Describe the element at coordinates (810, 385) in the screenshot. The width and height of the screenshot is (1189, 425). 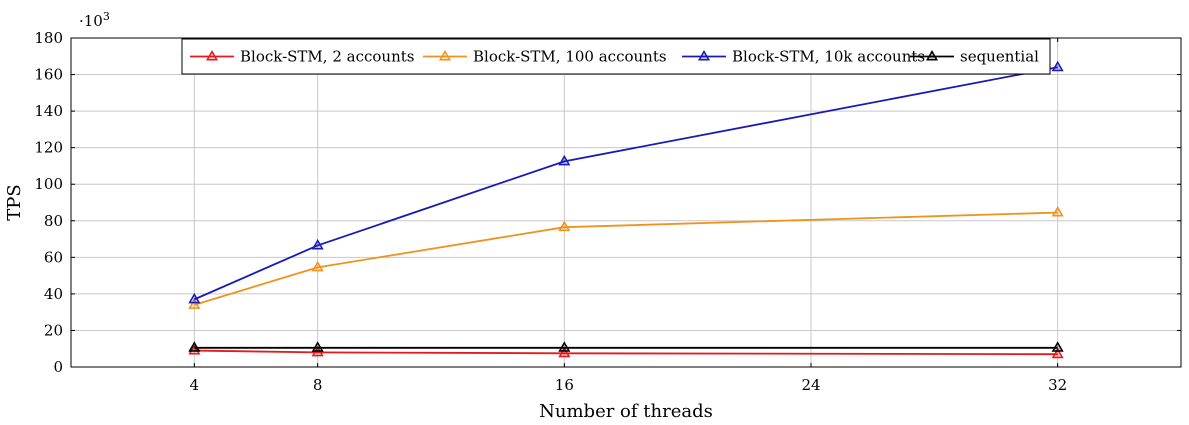
I see `x-tick-label: 24` at that location.